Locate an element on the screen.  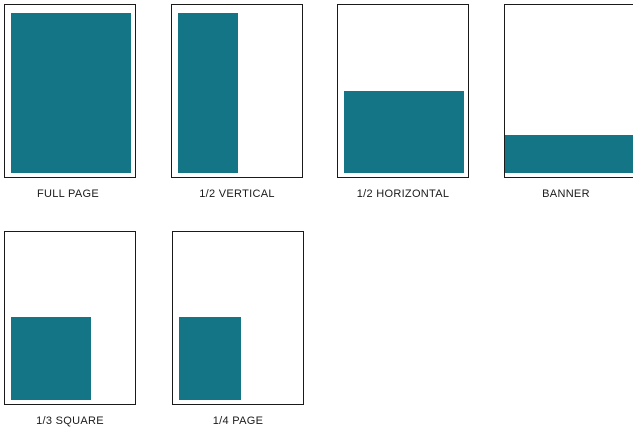
full-page-diagram is located at coordinates (70, 91).